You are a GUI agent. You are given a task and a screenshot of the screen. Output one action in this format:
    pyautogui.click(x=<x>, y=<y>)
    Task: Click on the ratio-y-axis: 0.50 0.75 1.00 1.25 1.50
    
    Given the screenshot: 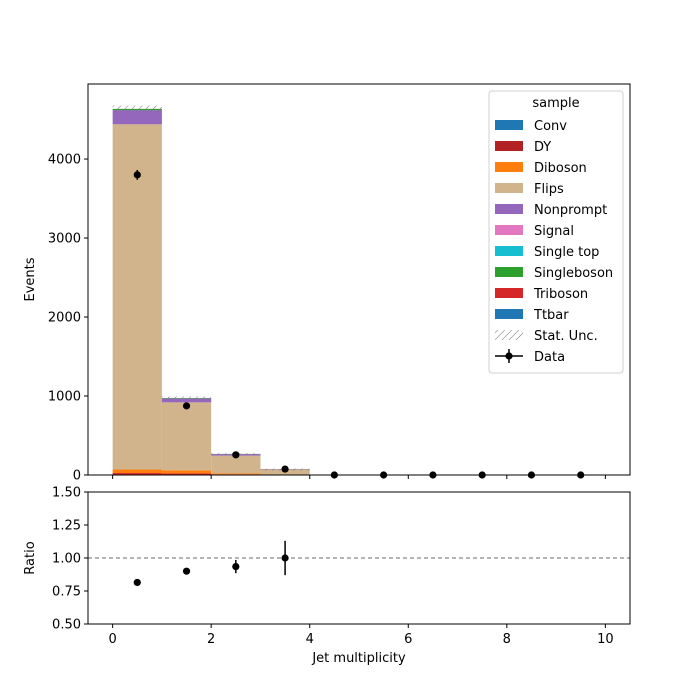 What is the action you would take?
    pyautogui.click(x=70, y=559)
    